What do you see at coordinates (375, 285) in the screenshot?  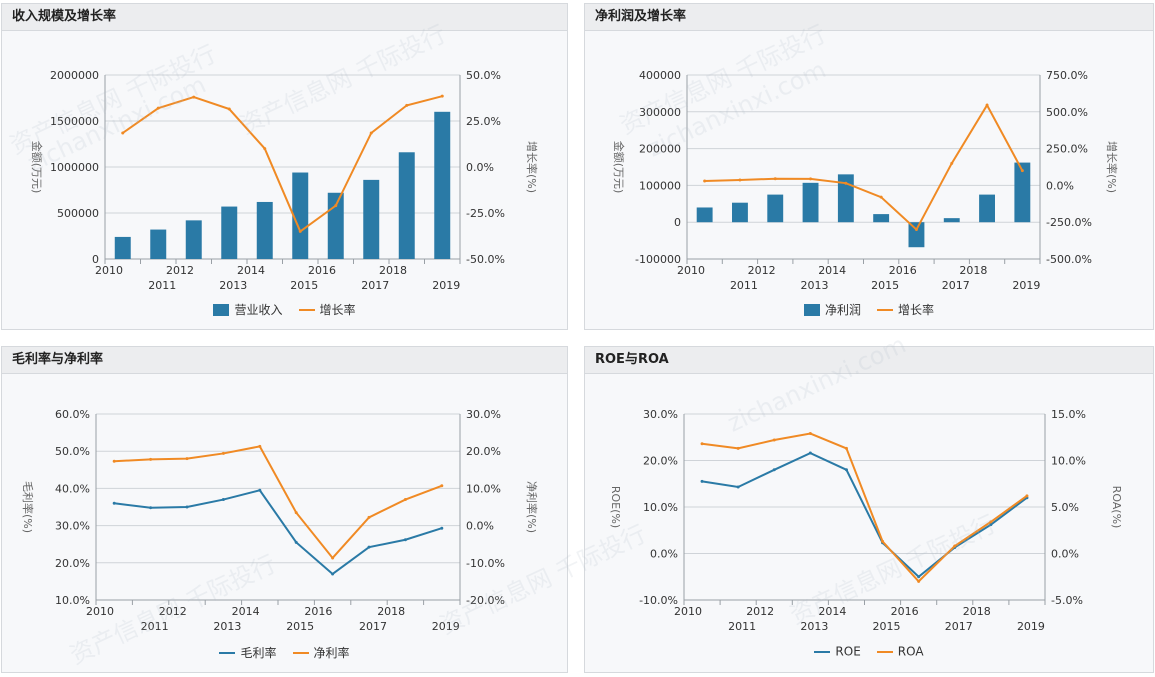 I see `x-tick-label: 2017` at bounding box center [375, 285].